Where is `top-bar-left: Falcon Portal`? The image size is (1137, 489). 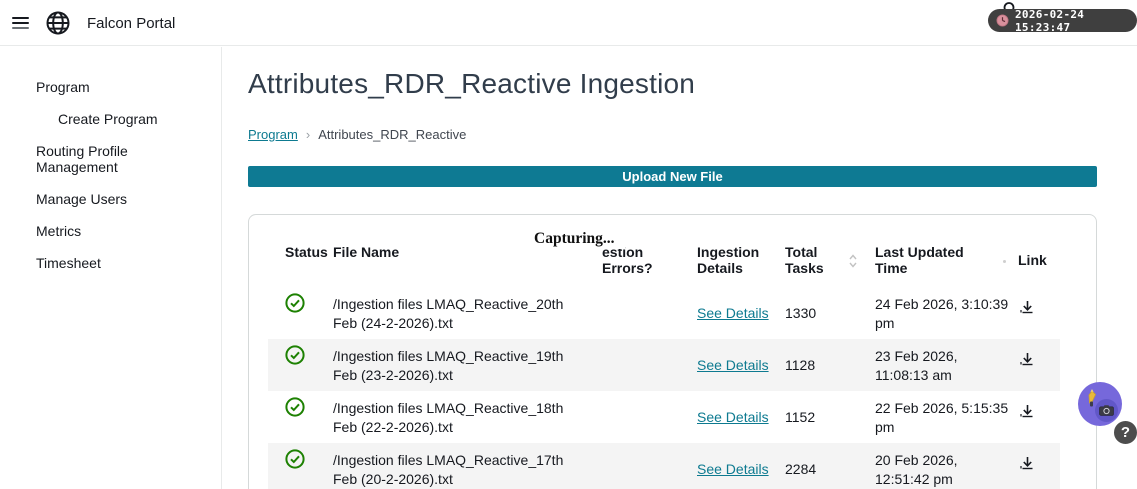
top-bar-left: Falcon Portal is located at coordinates (93, 23).